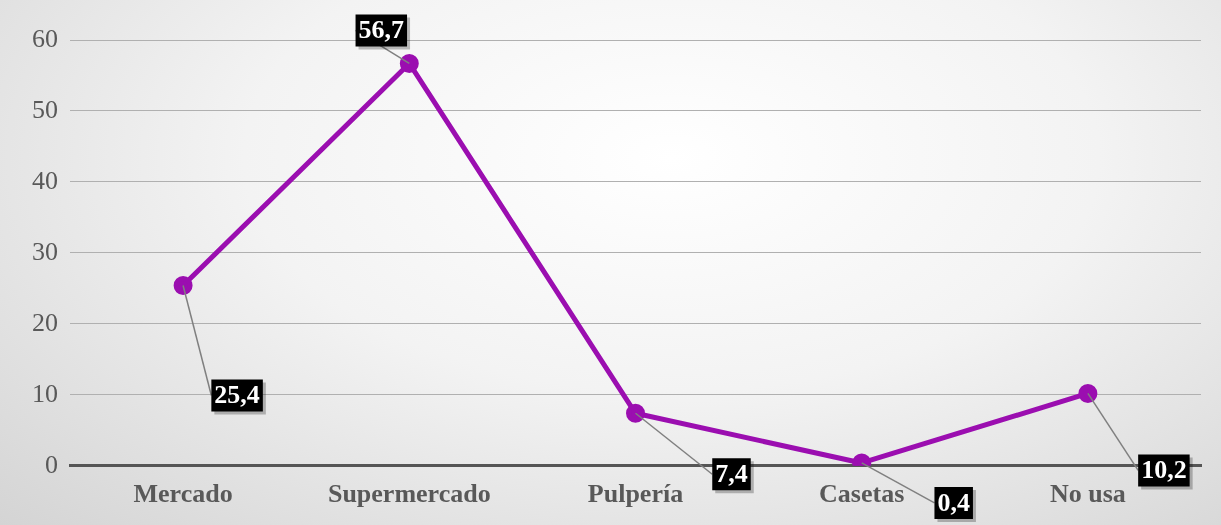 The height and width of the screenshot is (525, 1221). What do you see at coordinates (183, 494) in the screenshot?
I see `x-tick-label: Mercado` at bounding box center [183, 494].